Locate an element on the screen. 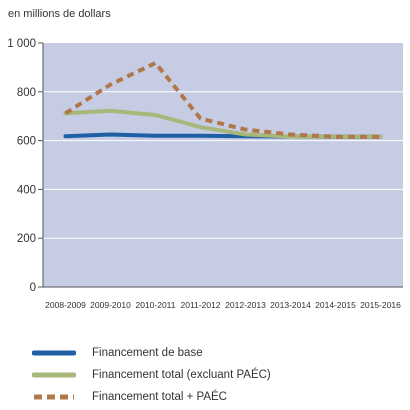  legend-label: Financement total (excluant PAÉC) is located at coordinates (181, 375).